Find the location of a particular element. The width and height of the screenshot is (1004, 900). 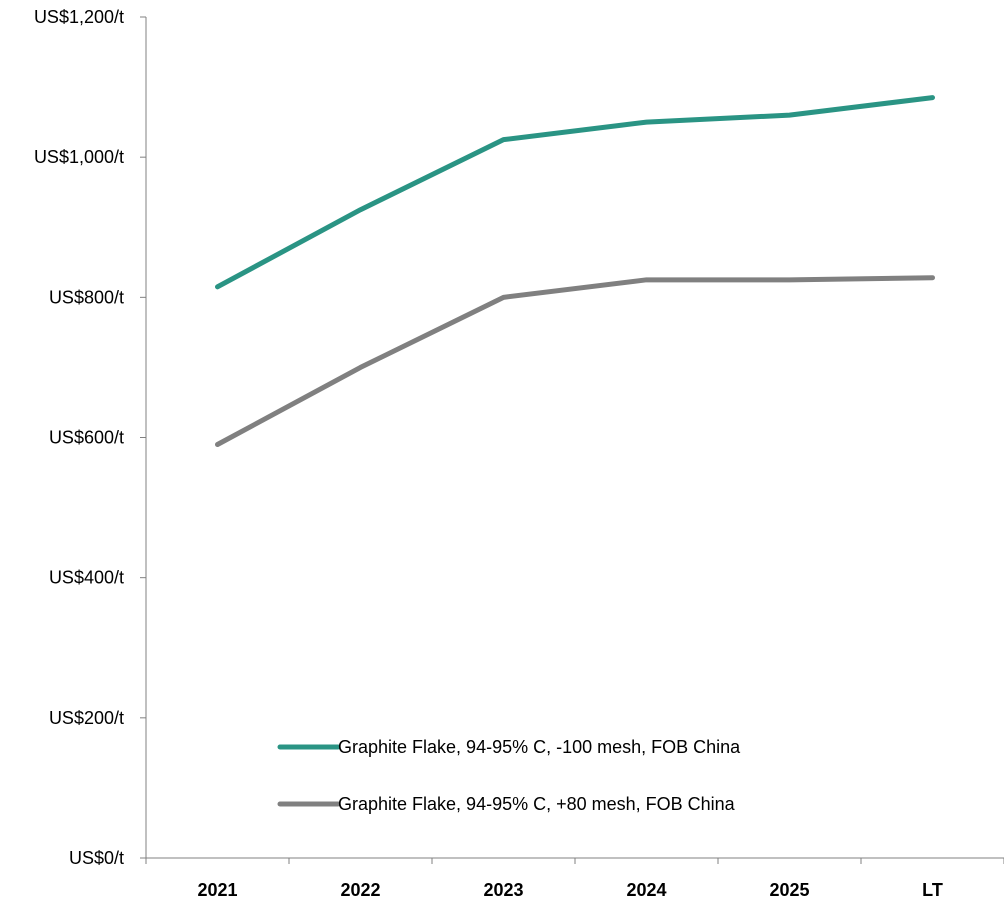

x-axis-ticks: 2021 2022 2023 2024 2025 LT is located at coordinates (574, 879).